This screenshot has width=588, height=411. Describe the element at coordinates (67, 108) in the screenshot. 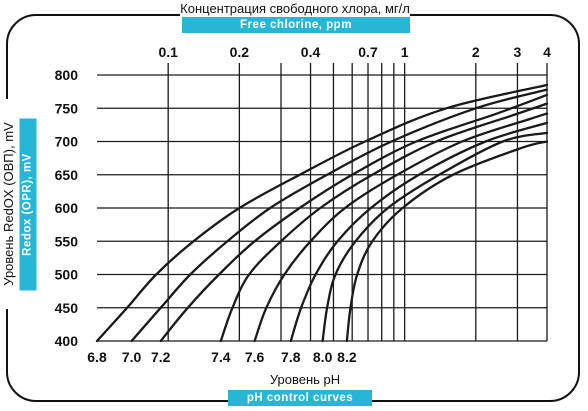

I see `y-tick-label: 750` at that location.